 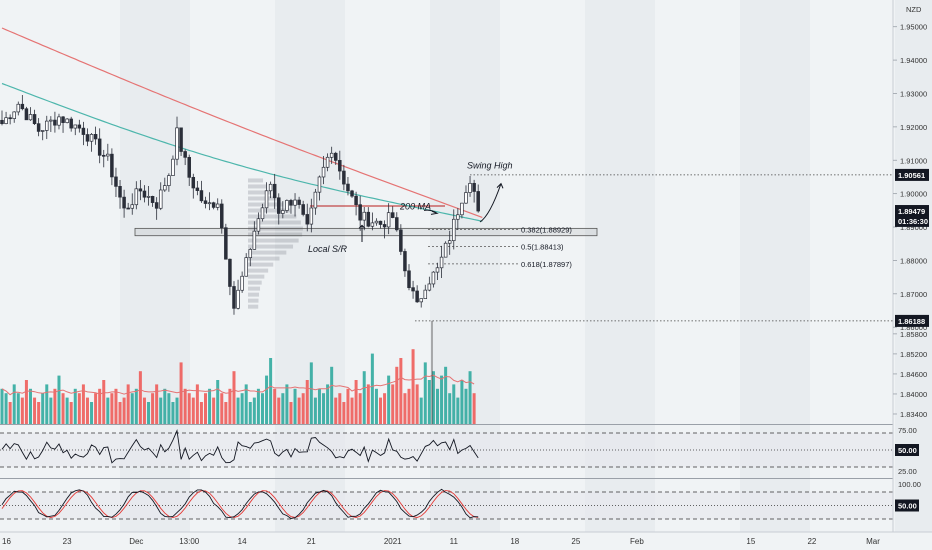 What do you see at coordinates (637, 541) in the screenshot?
I see `time-tick-label: Feb` at bounding box center [637, 541].